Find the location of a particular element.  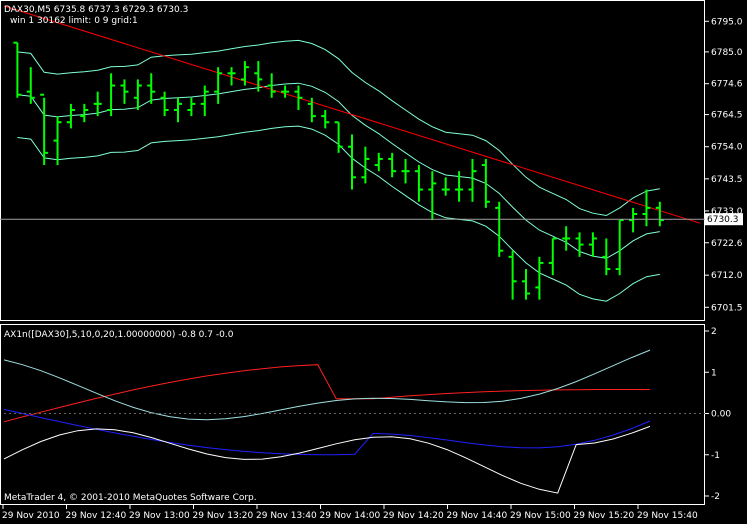

time-tick-label: 29 Nov 15:40 is located at coordinates (667, 516).